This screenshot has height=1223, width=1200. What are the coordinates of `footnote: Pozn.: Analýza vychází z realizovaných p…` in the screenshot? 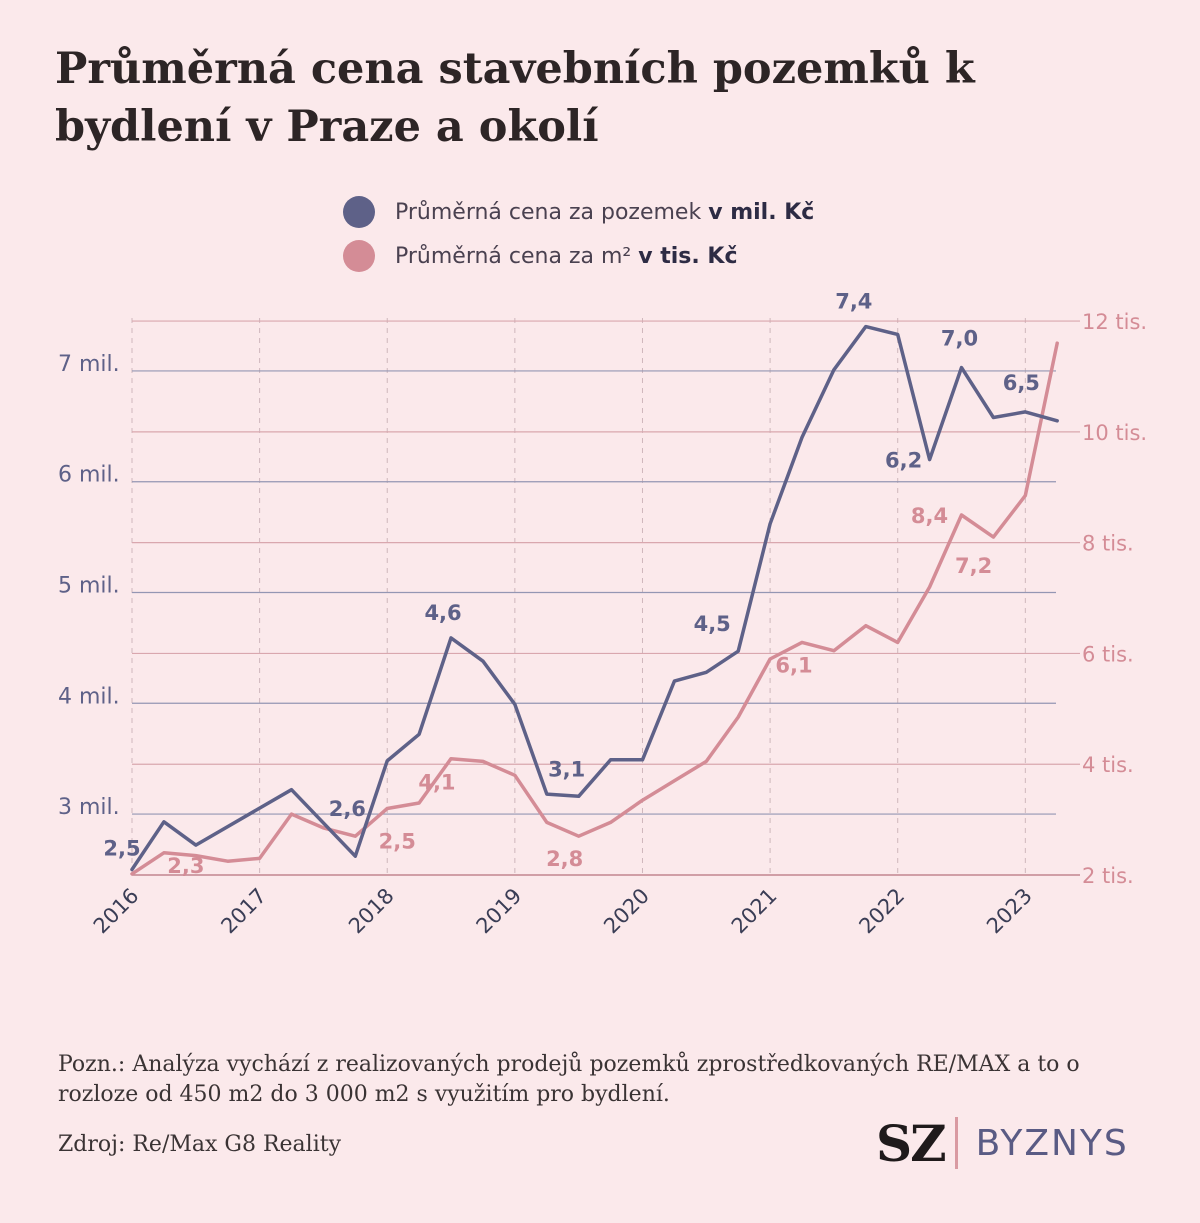 It's located at (569, 1079).